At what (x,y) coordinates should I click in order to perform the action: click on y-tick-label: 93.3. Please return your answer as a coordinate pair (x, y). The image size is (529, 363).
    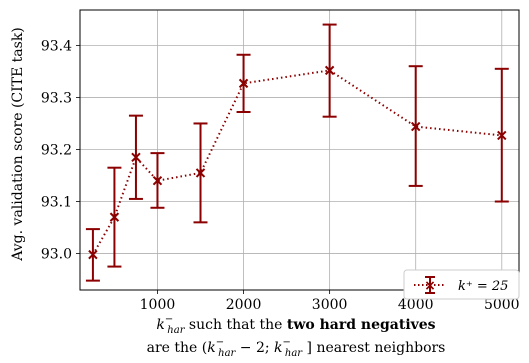
    Looking at the image, I should click on (56, 98).